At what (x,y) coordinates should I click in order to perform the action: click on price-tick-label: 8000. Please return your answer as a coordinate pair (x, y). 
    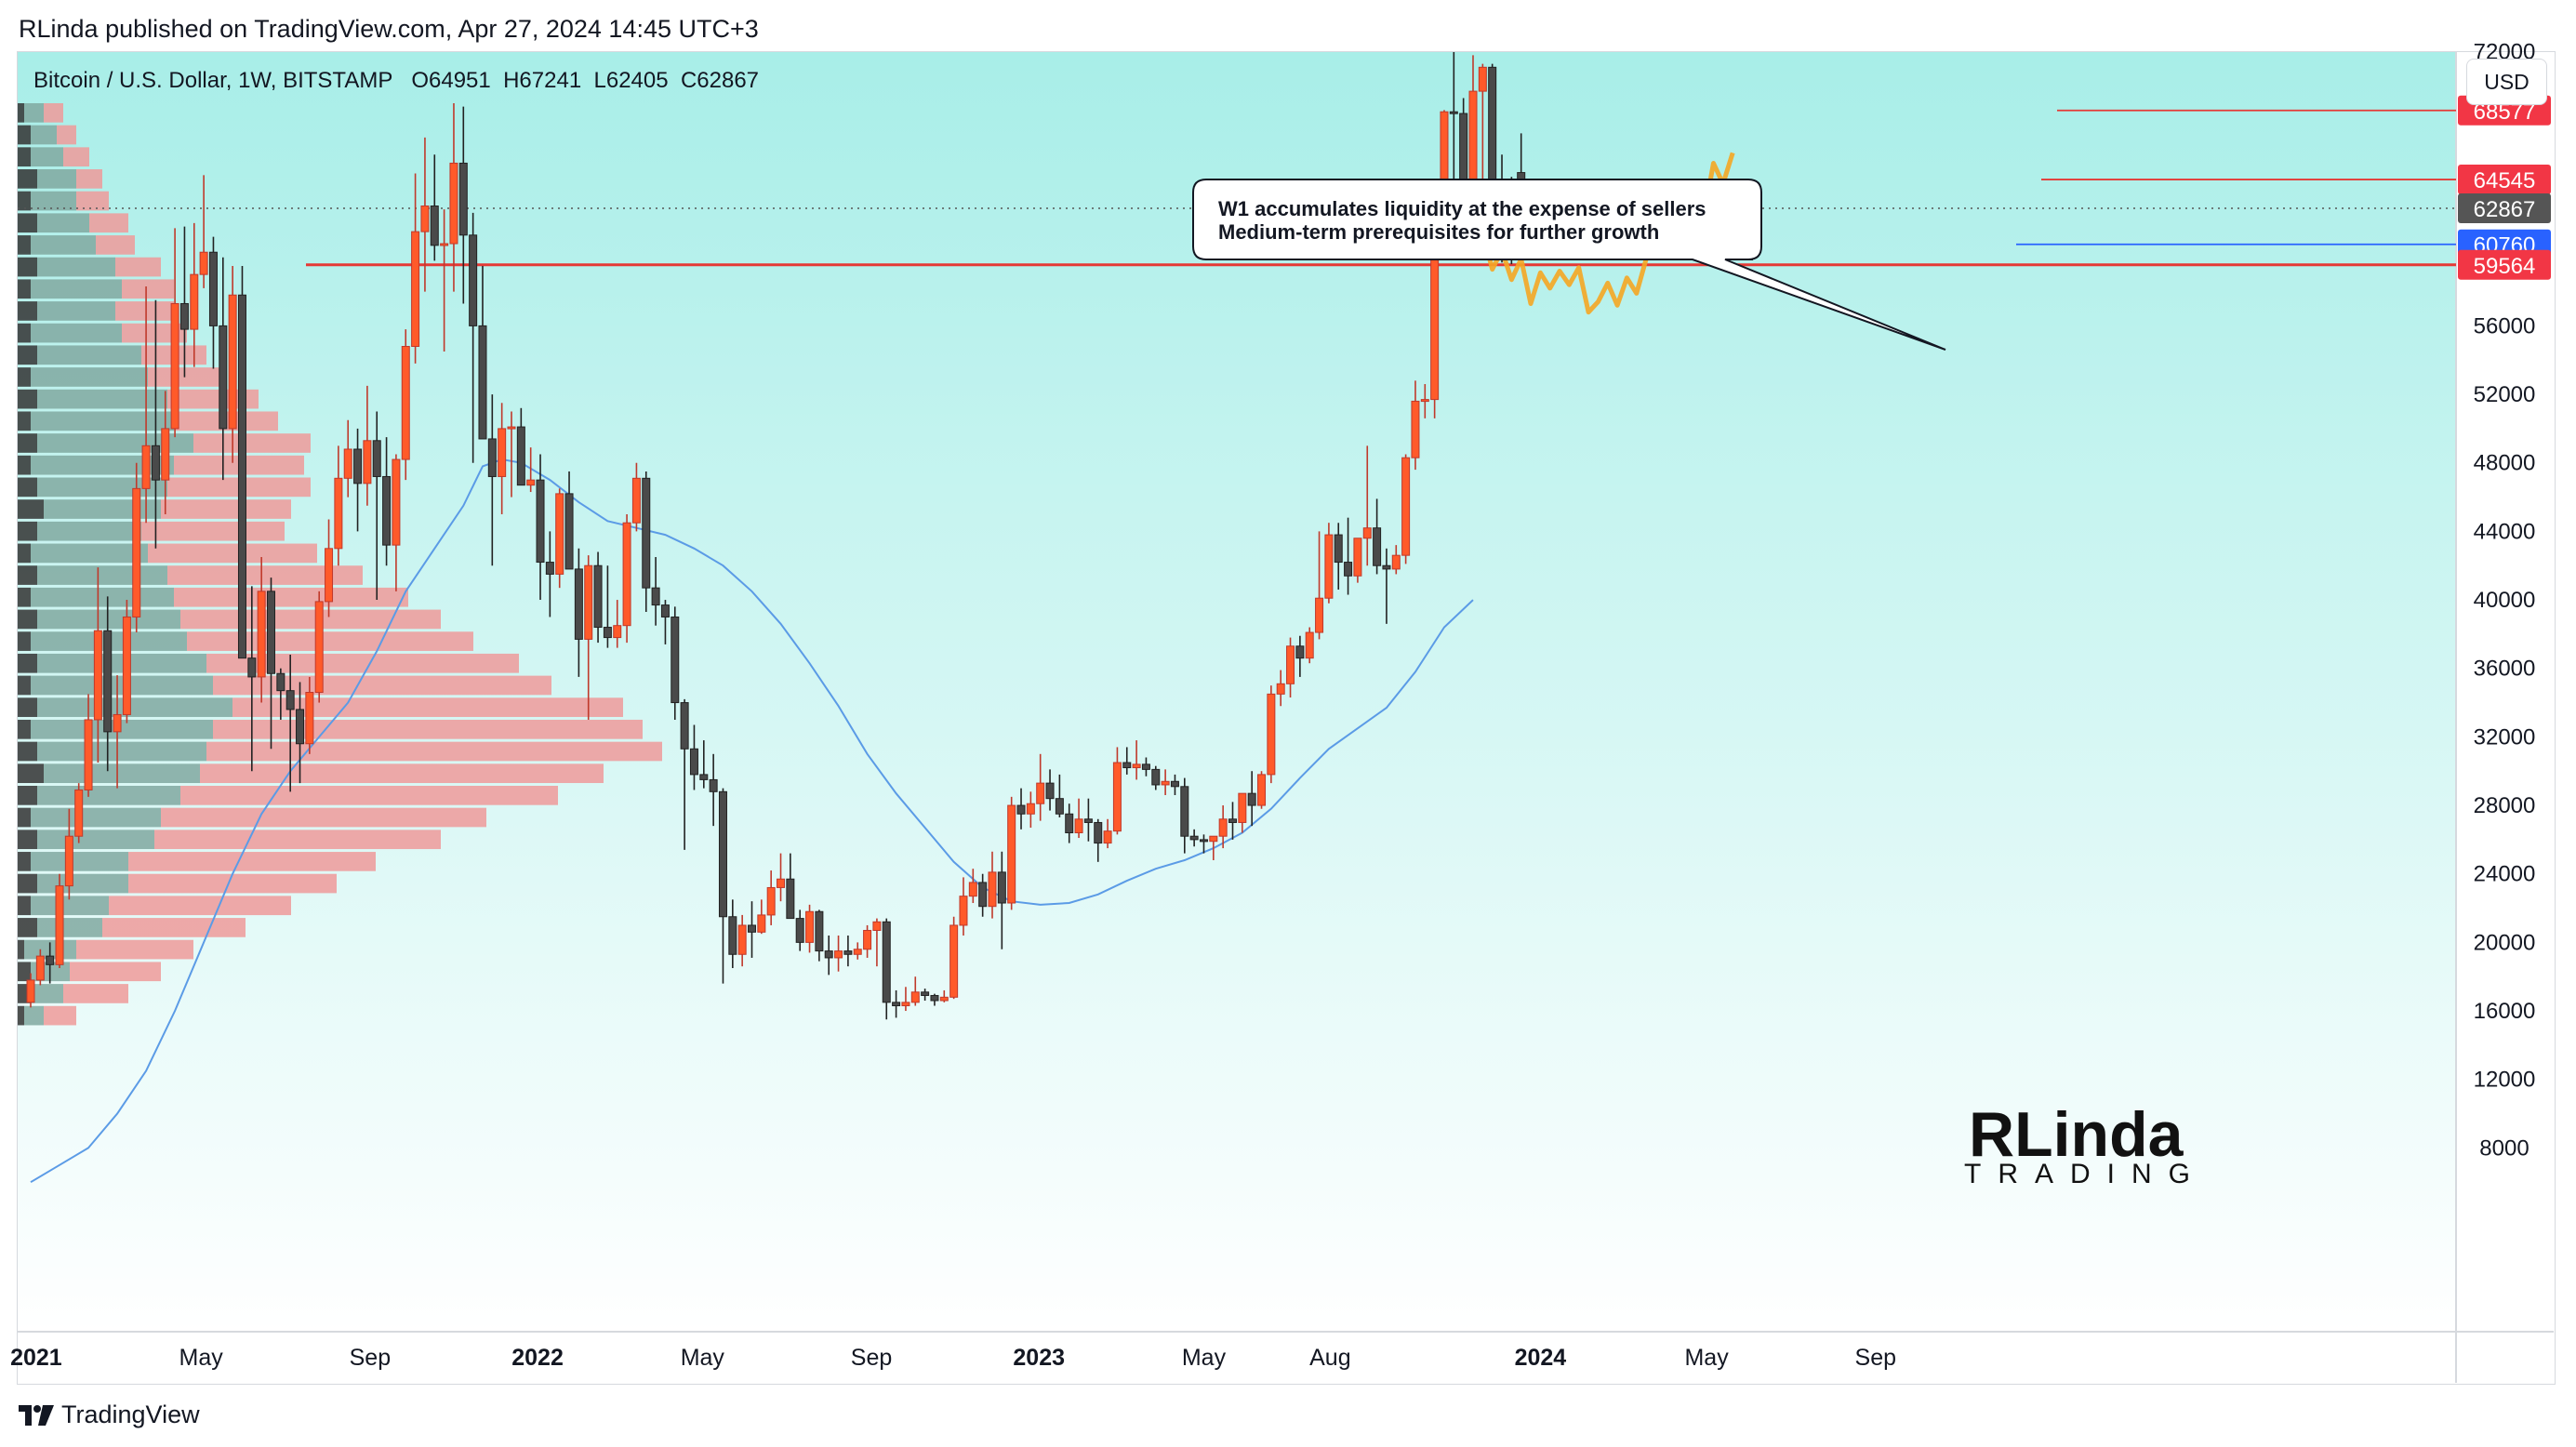
    Looking at the image, I should click on (2504, 1148).